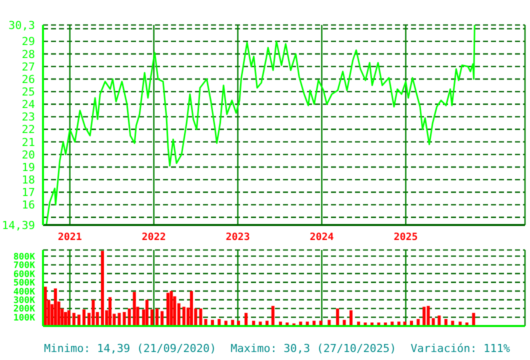 Image resolution: width=530 pixels, height=360 pixels. I want to click on y-tick-label: 500K, so click(24, 283).